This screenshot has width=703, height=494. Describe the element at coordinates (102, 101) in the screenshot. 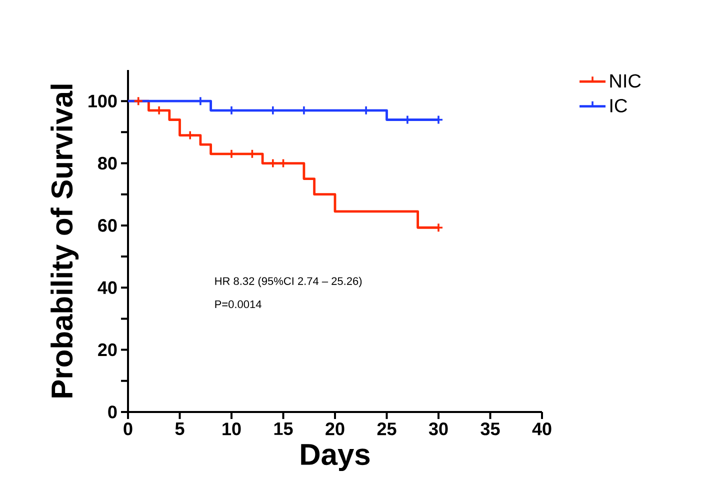

I see `y-tick-label: 100` at that location.